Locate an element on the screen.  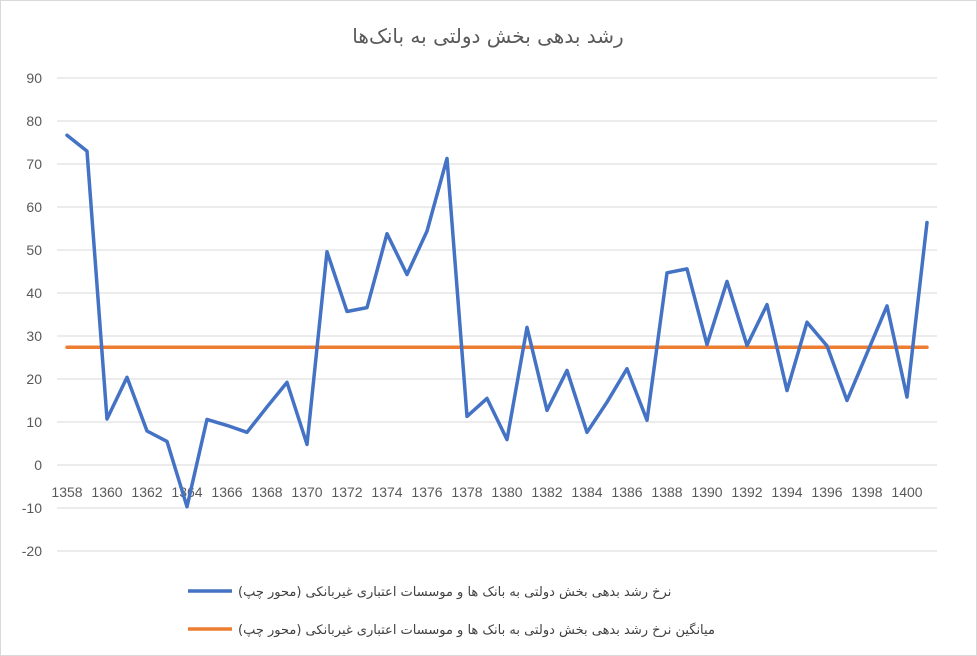
x-tick-label: 1374 is located at coordinates (386, 492).